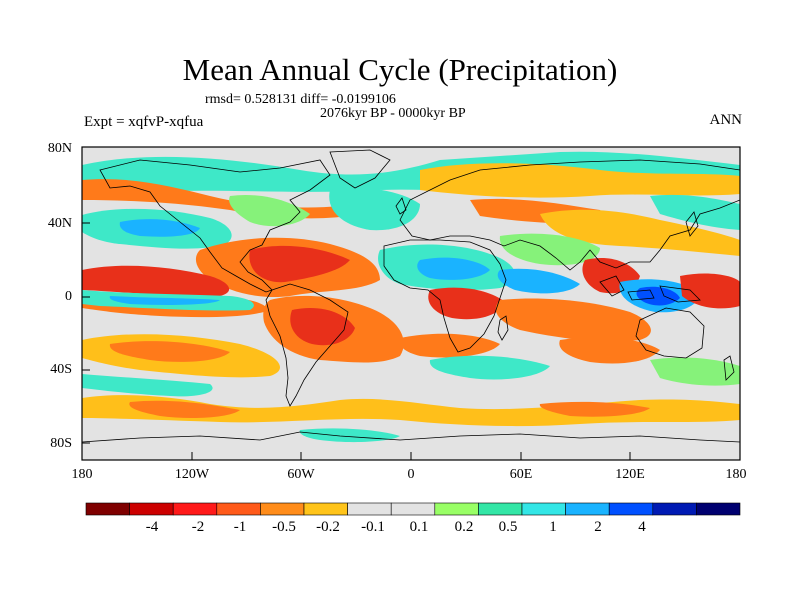 This screenshot has width=800, height=600. I want to click on colorbar-label: 0.5, so click(508, 527).